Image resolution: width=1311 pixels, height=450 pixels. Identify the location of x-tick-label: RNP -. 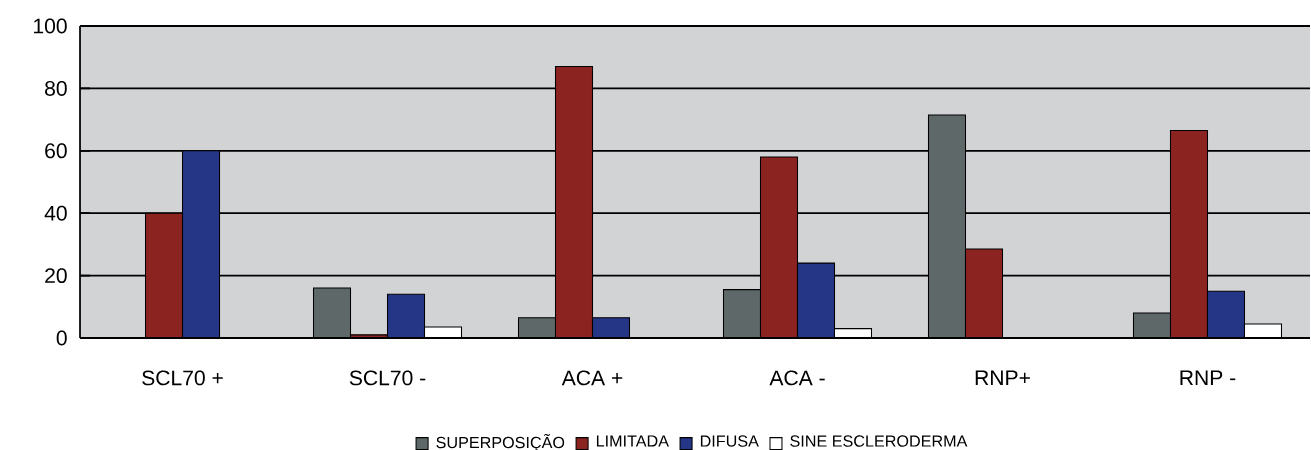
(1208, 377).